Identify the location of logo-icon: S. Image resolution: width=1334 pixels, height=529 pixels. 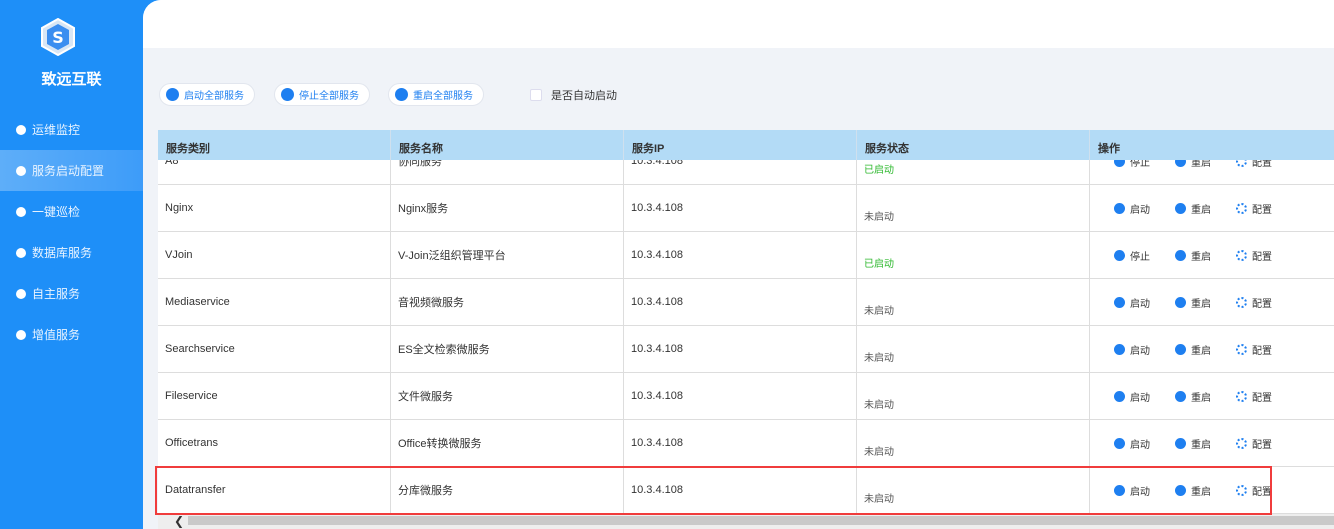
(58, 37).